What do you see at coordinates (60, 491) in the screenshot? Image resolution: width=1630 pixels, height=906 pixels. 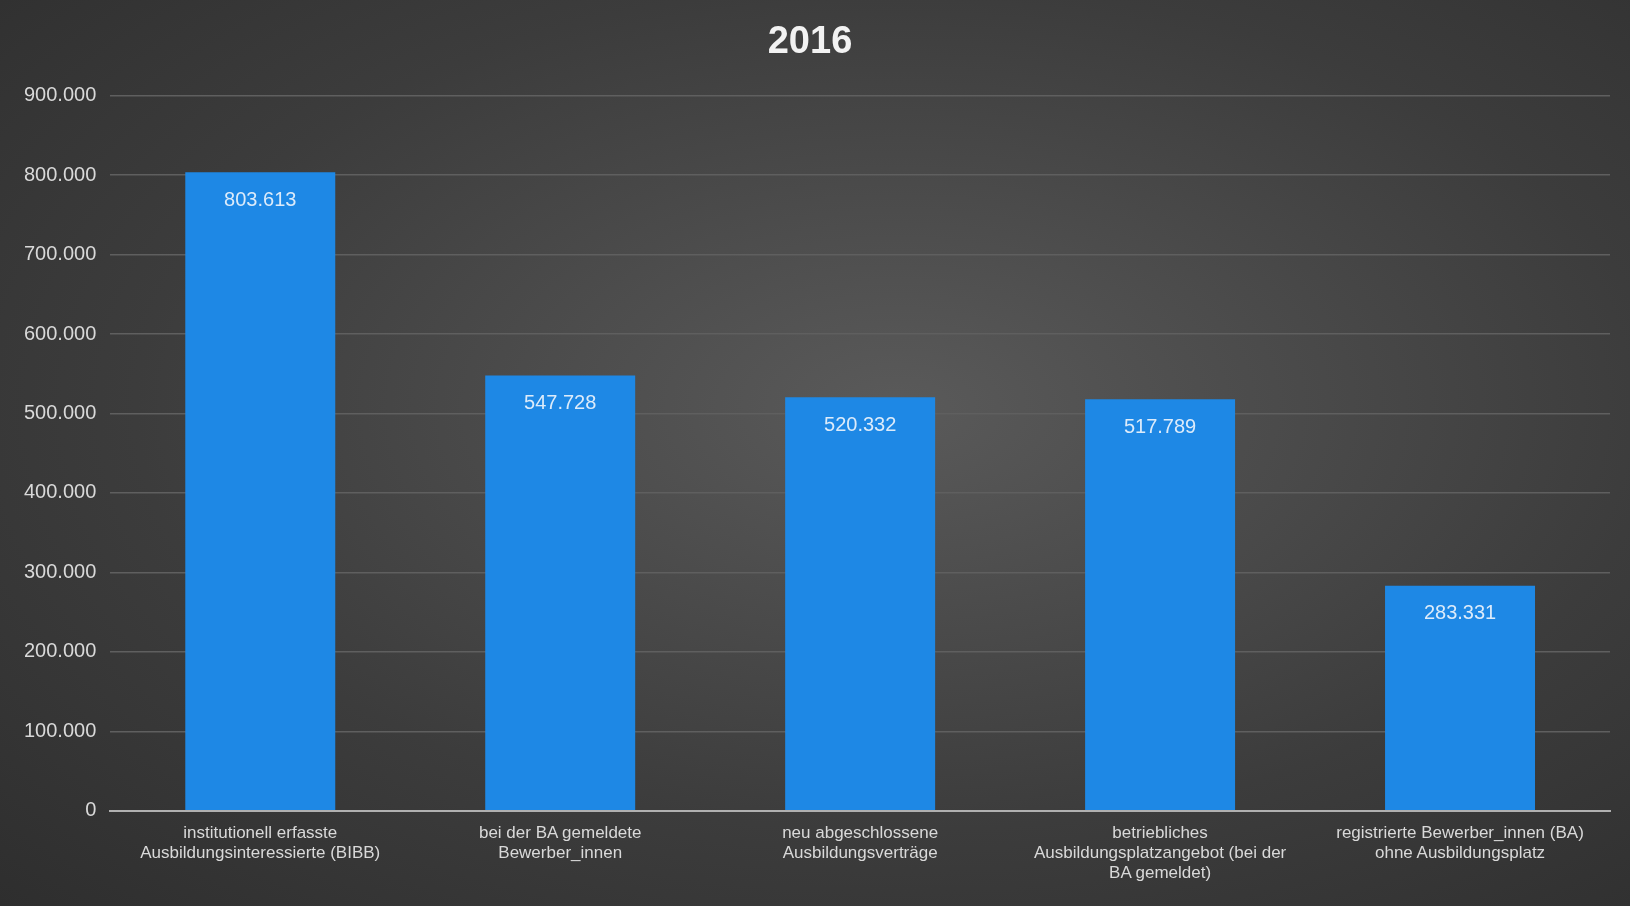 I see `y-tick-label: 400.000` at bounding box center [60, 491].